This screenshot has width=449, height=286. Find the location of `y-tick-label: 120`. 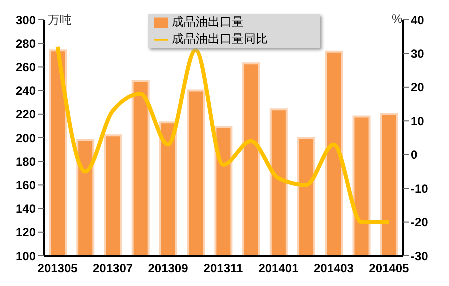

y-tick-label: 120 is located at coordinates (26, 233).